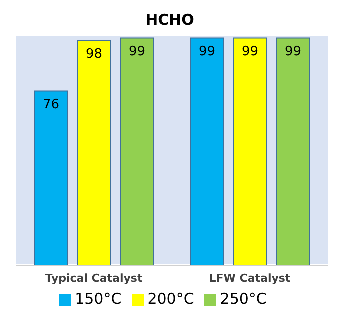  What do you see at coordinates (243, 299) in the screenshot?
I see `legend-label: 250°C` at bounding box center [243, 299].